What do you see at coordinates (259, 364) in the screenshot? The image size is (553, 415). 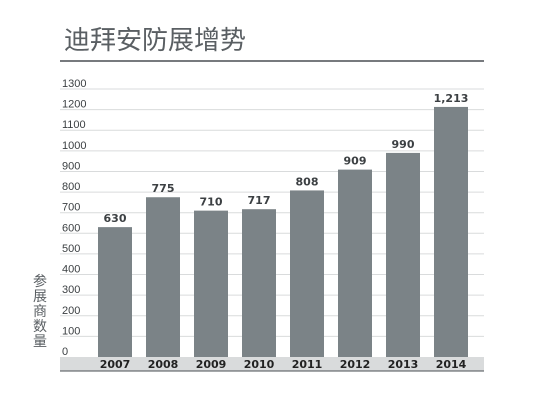 I see `x-tick-label: 2010` at bounding box center [259, 364].